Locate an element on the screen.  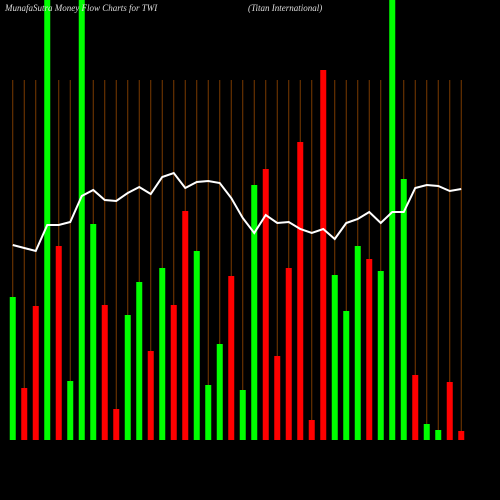
line-layer is located at coordinates (237, 212).